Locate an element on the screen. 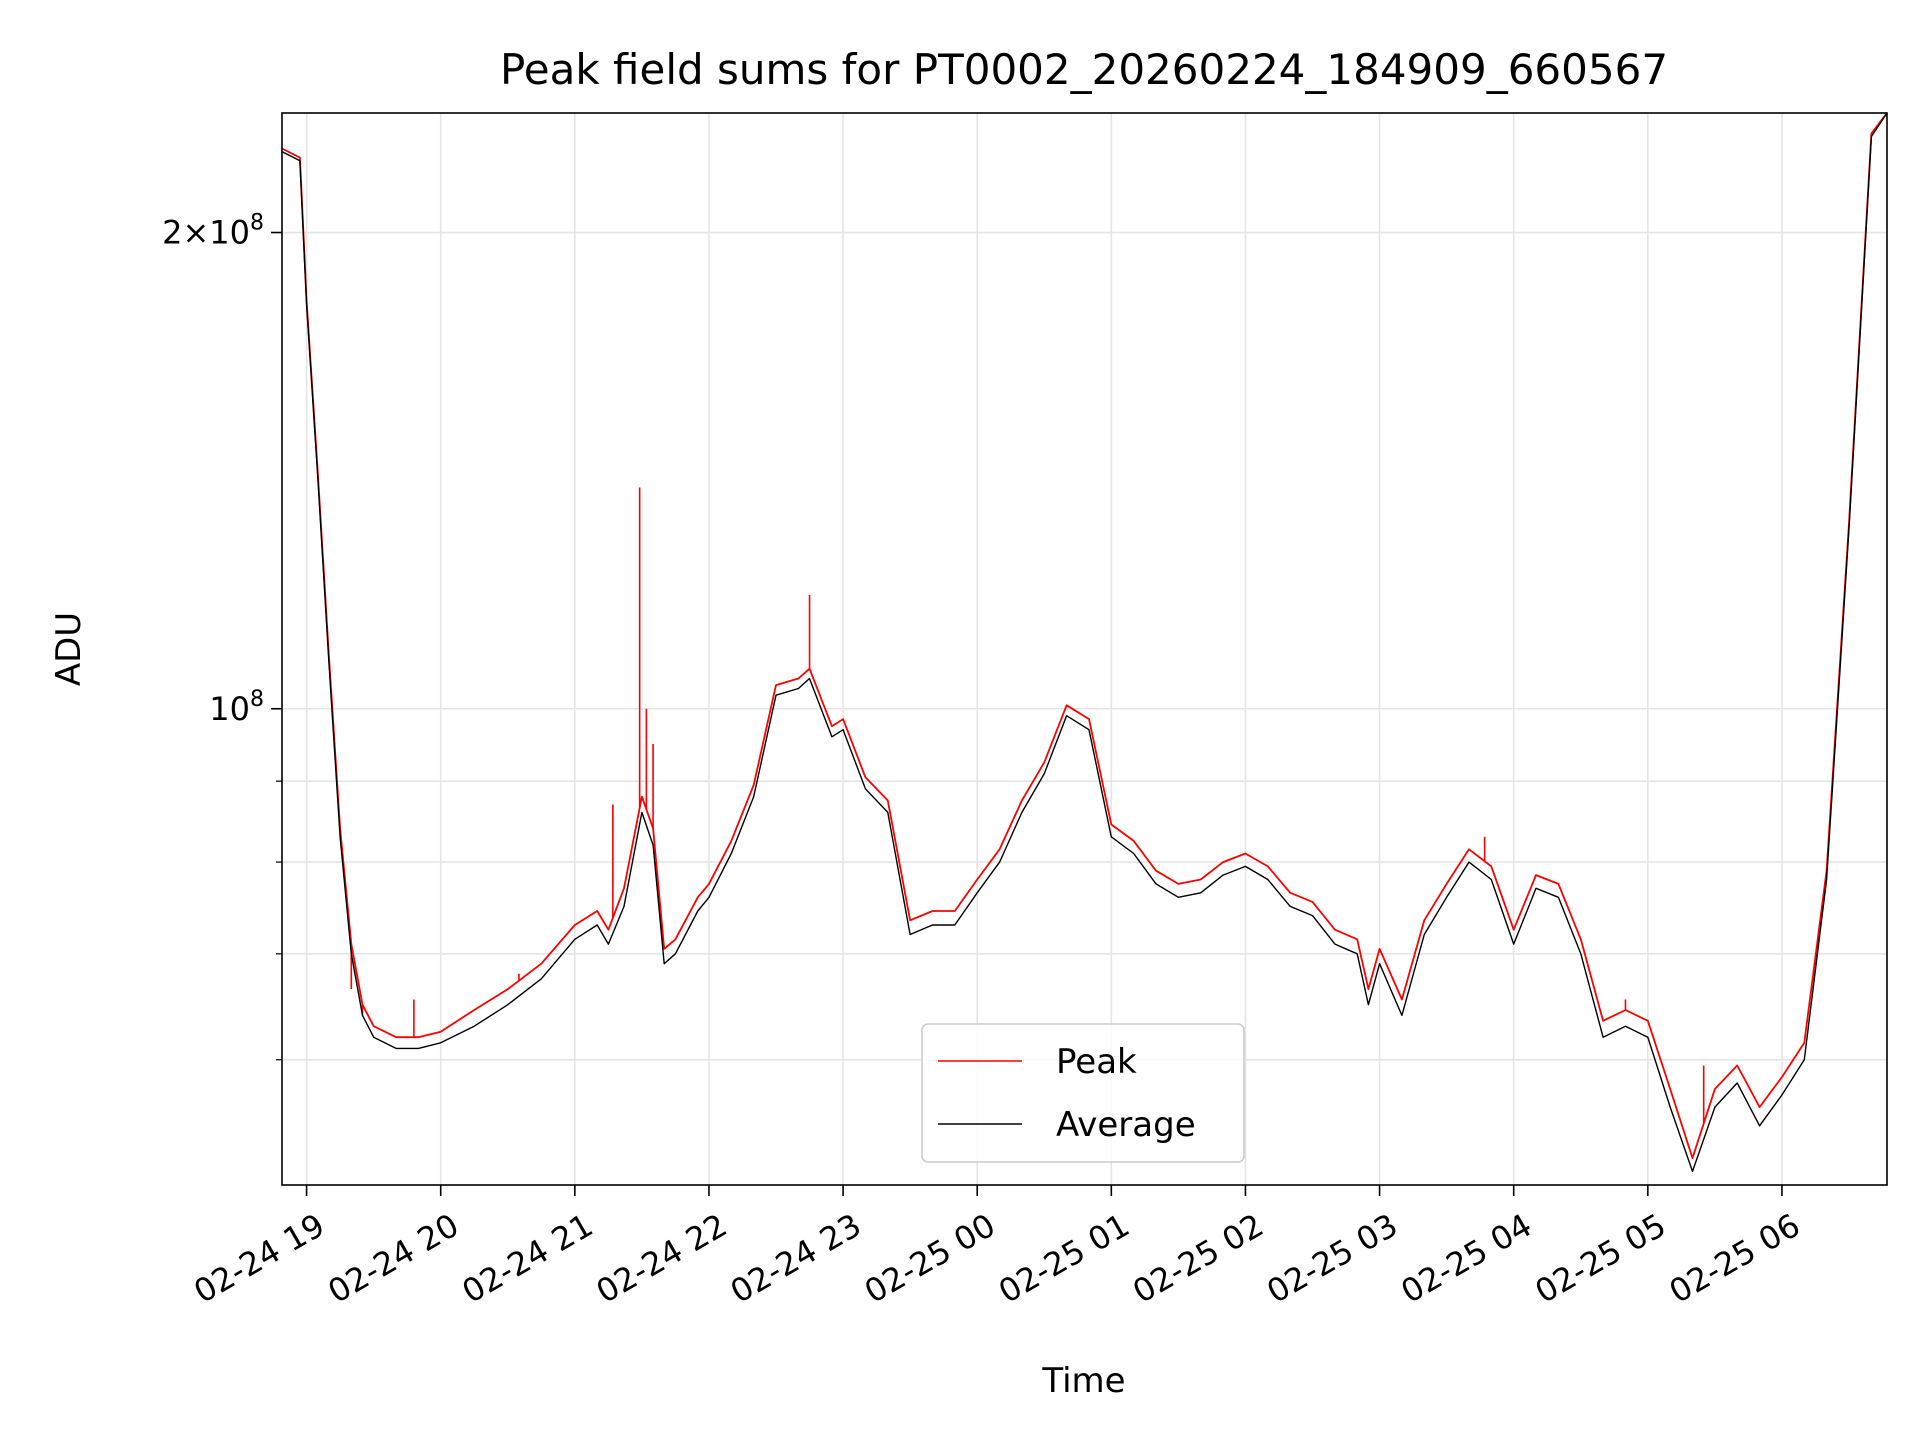 The height and width of the screenshot is (1440, 1920). legend-label-average: Average is located at coordinates (1126, 1125).